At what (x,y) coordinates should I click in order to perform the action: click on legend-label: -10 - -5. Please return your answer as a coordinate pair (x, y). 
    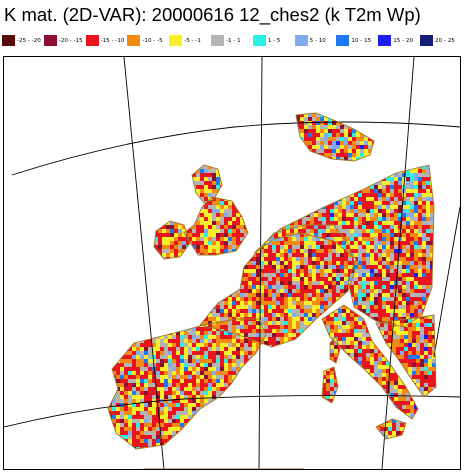
    Looking at the image, I should click on (152, 41).